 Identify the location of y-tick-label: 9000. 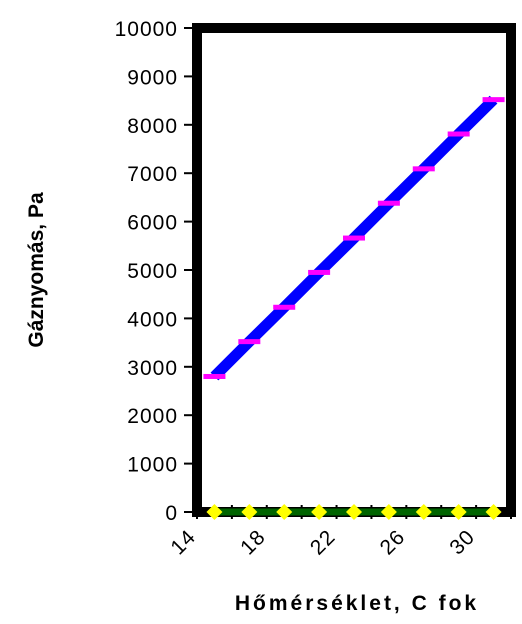
(152, 77).